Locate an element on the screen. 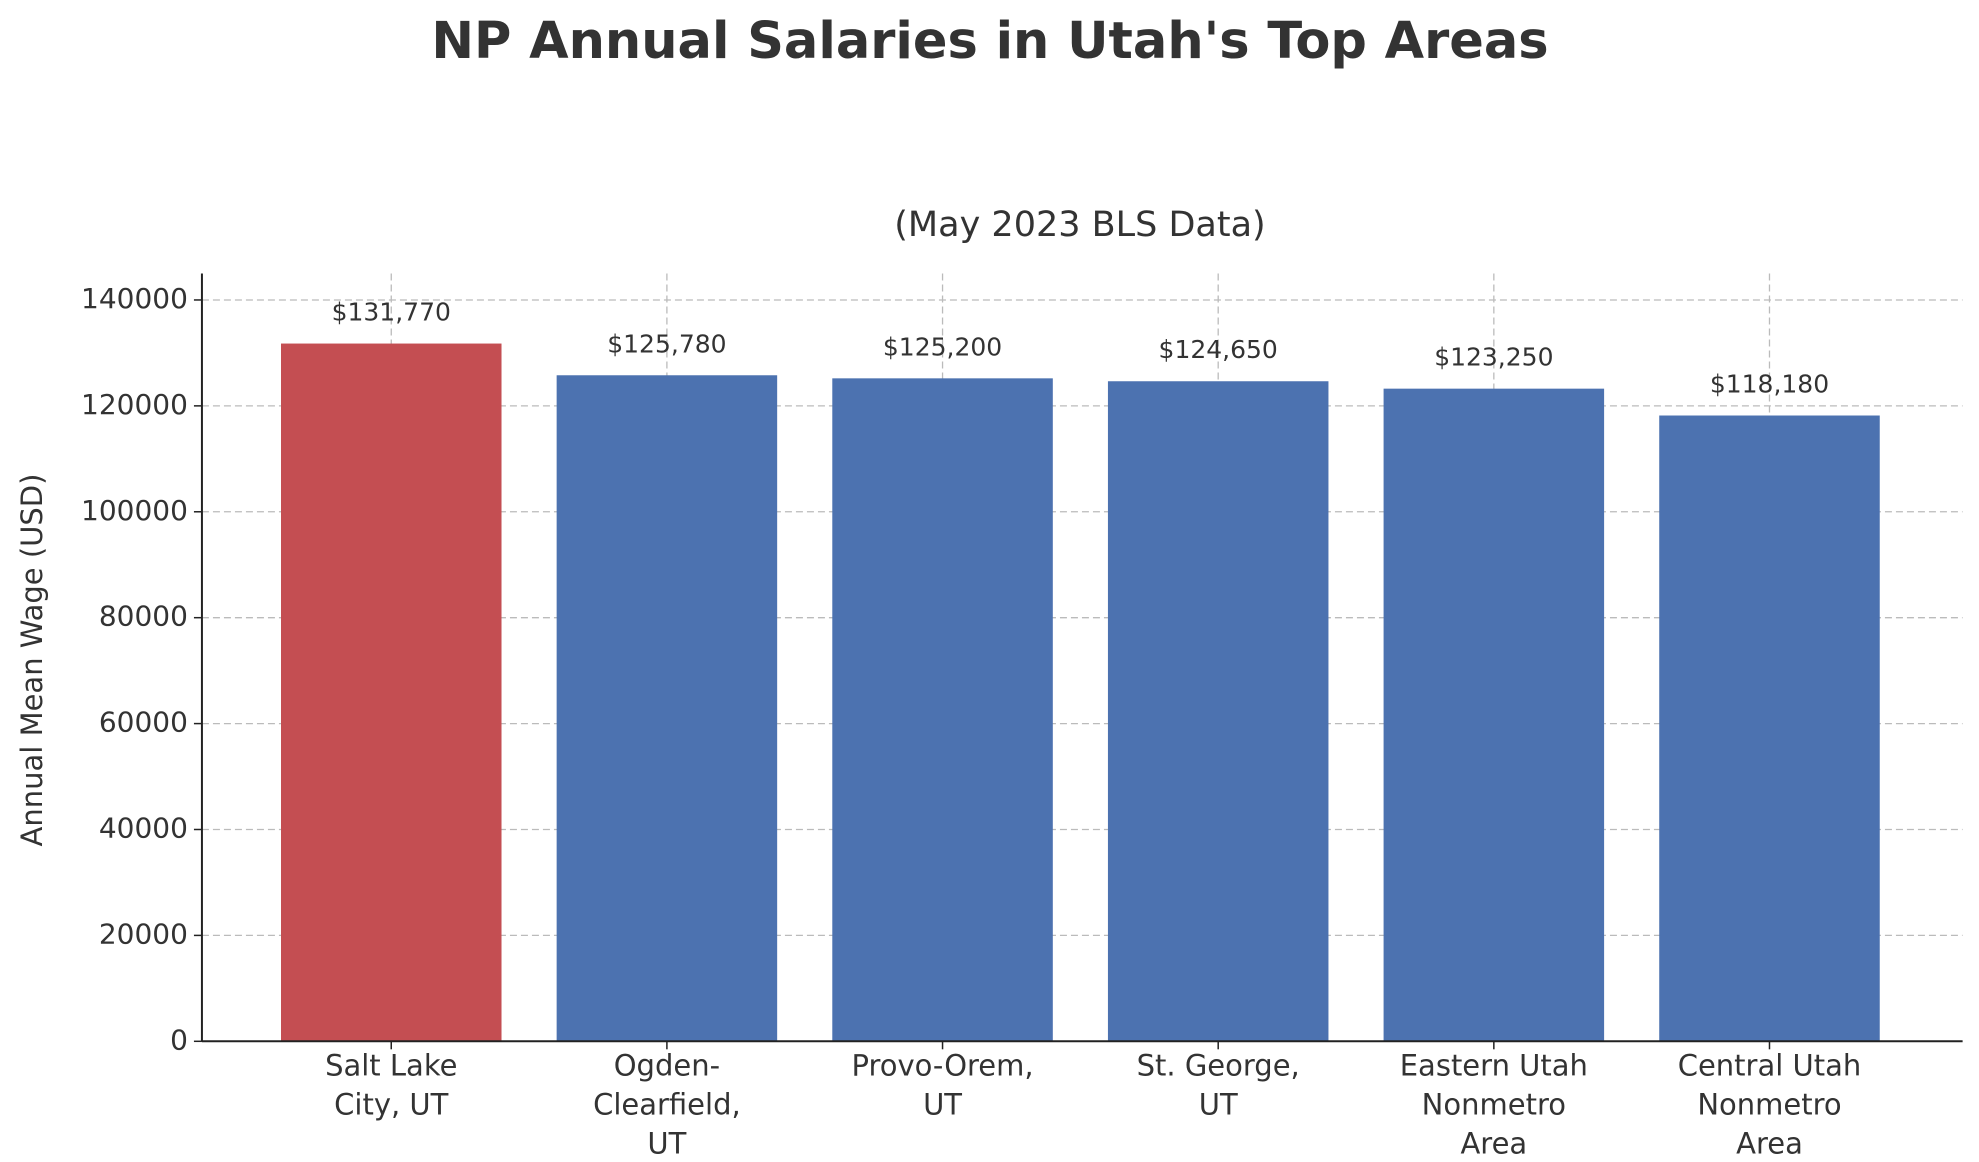 The height and width of the screenshot is (1162, 1979). x-tick-label-line: St. George, is located at coordinates (1218, 1065).